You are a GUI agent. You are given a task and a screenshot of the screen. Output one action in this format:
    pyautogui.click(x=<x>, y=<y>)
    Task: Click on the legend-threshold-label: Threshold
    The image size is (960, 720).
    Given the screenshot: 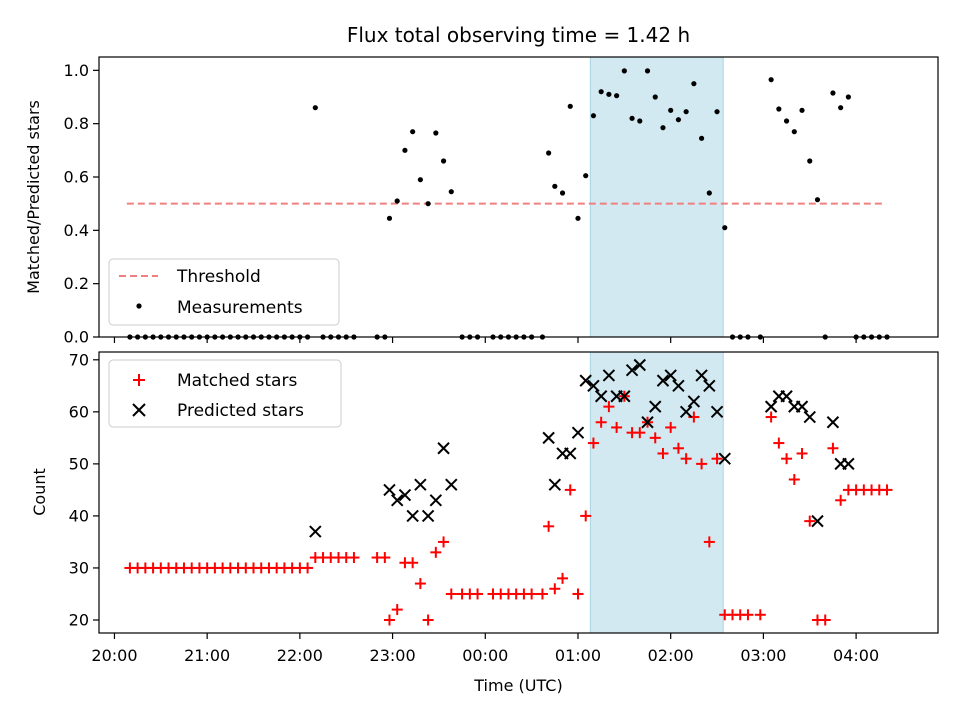 What is the action you would take?
    pyautogui.click(x=218, y=277)
    